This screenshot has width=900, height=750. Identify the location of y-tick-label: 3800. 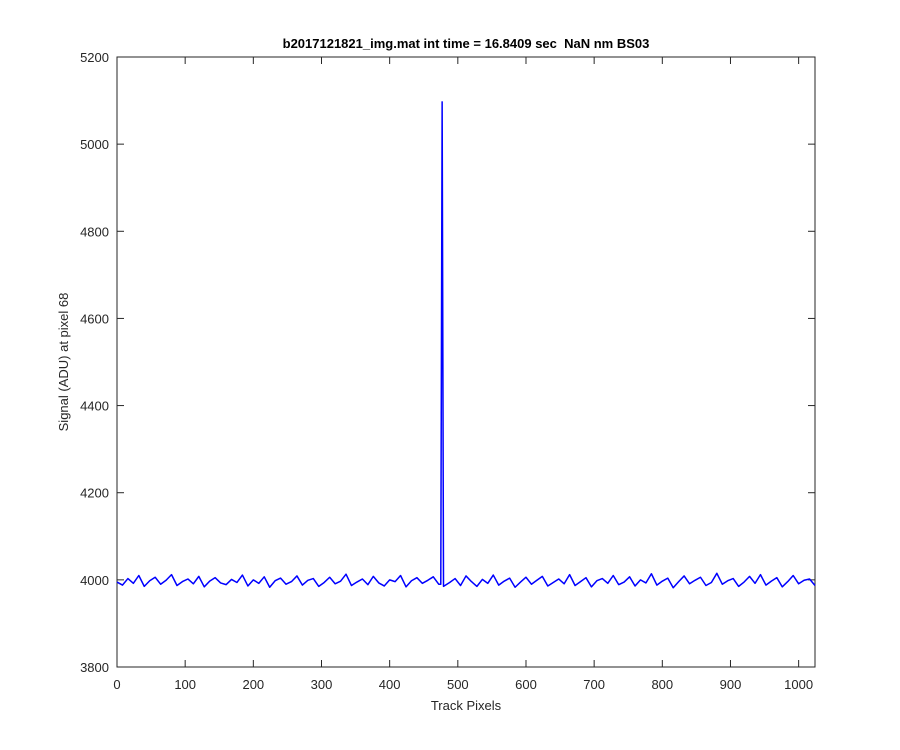
(94, 667).